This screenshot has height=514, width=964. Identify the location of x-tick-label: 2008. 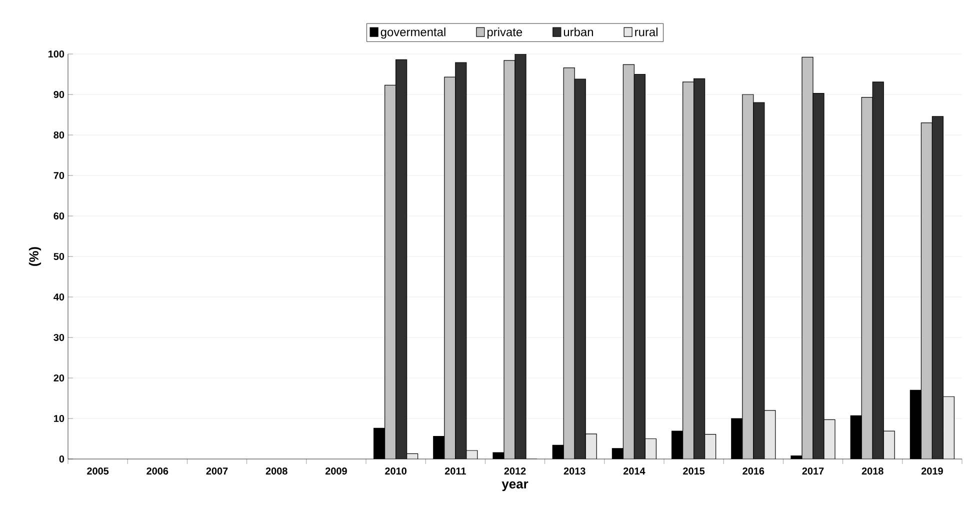
(277, 471).